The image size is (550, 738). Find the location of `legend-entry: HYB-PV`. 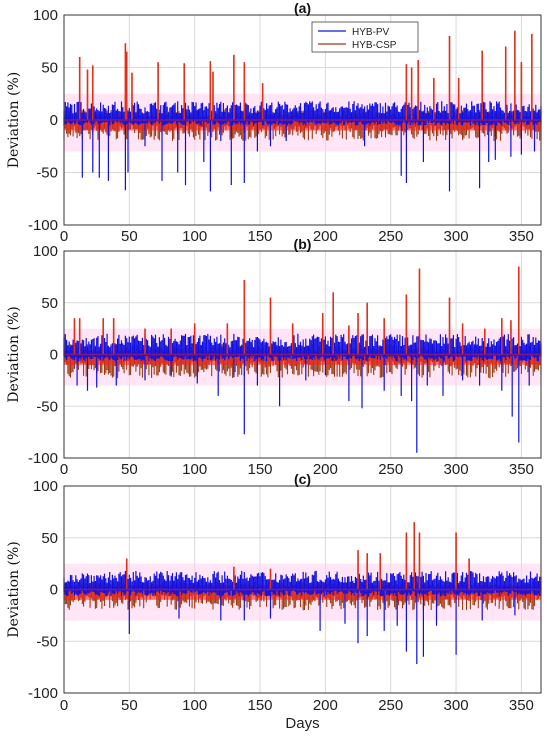

legend-entry: HYB-PV is located at coordinates (371, 32).